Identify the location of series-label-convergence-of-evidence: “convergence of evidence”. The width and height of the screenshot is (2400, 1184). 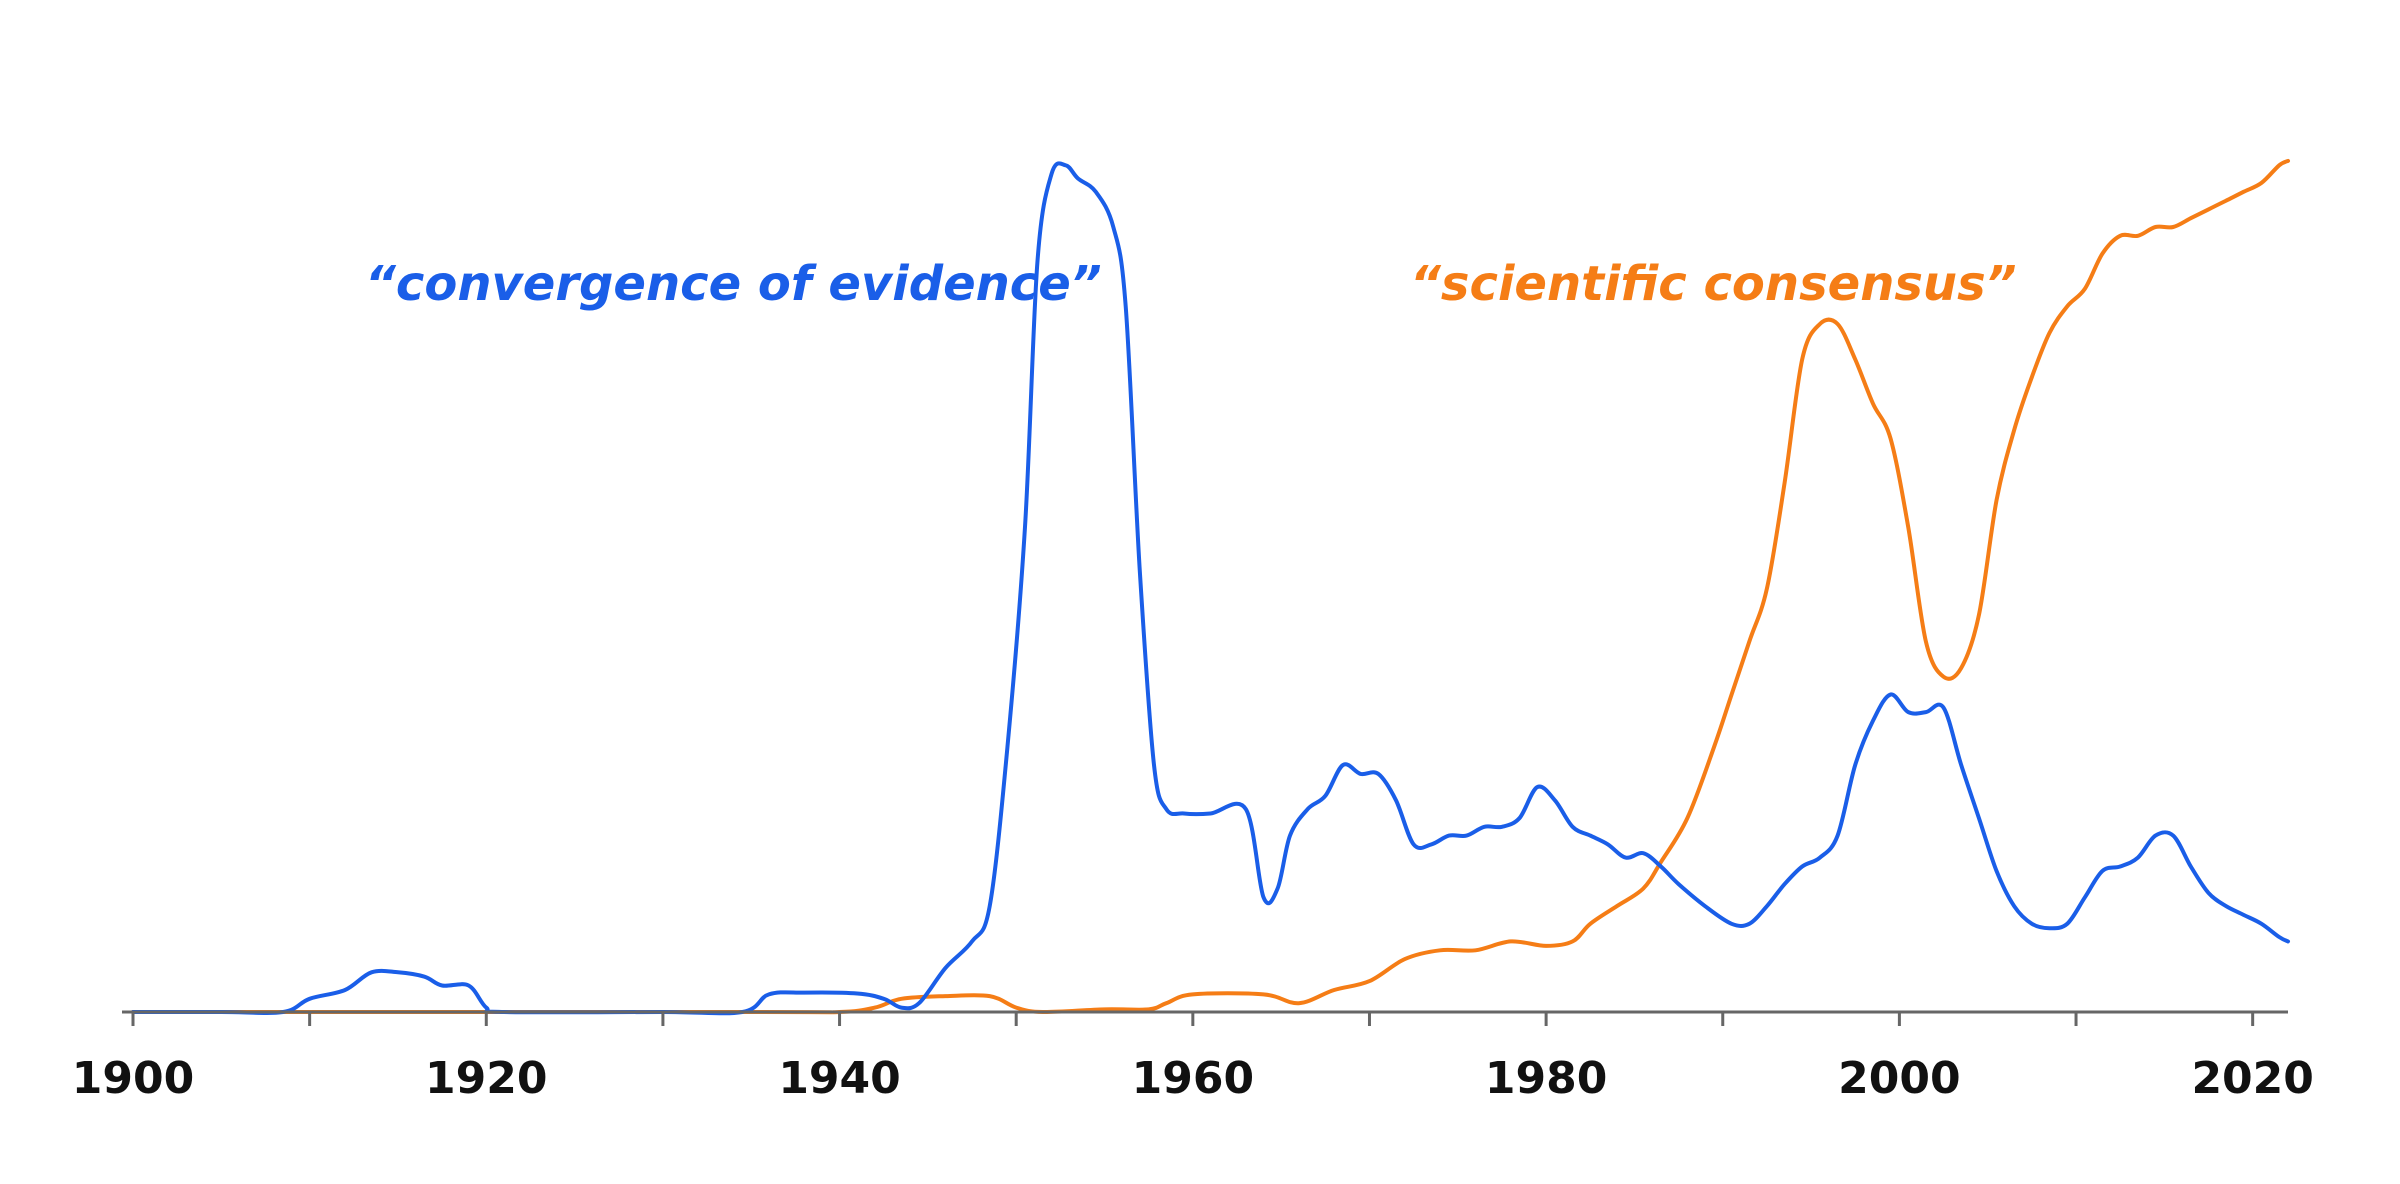
(733, 284).